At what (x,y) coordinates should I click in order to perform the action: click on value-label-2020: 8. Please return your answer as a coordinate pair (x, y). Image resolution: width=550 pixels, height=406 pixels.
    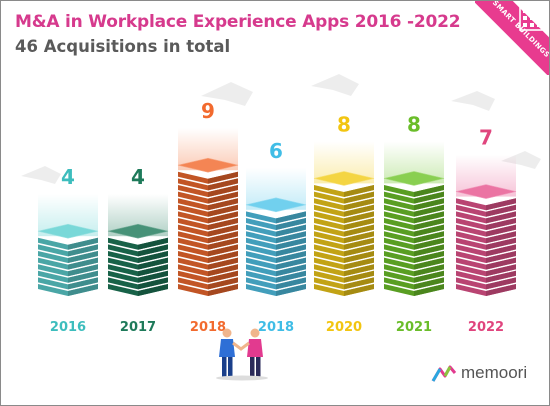
    Looking at the image, I should click on (344, 124).